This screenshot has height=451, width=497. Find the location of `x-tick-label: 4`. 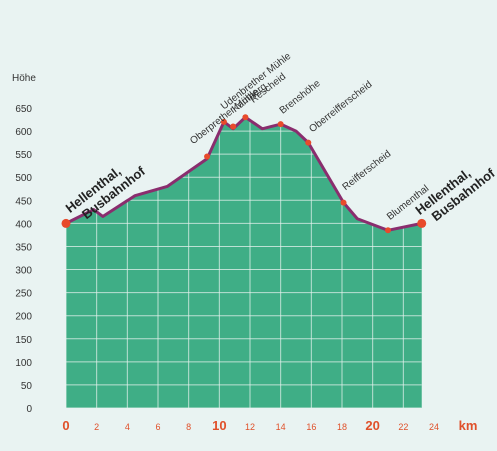

x-tick-label: 4 is located at coordinates (127, 427).